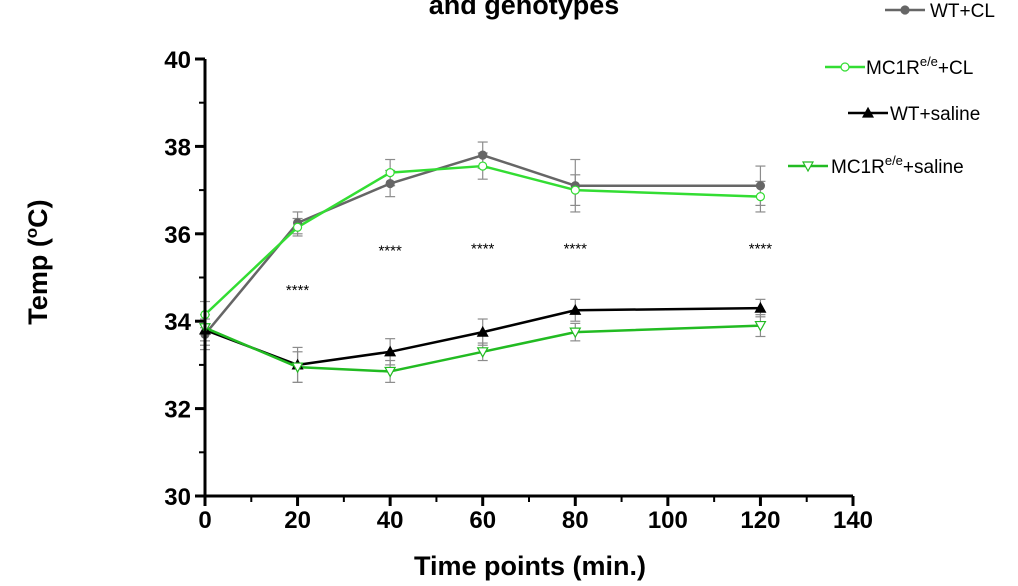 The image size is (1018, 586). Describe the element at coordinates (919, 66) in the screenshot. I see `legend-label: MC1Re/e+CL` at that location.